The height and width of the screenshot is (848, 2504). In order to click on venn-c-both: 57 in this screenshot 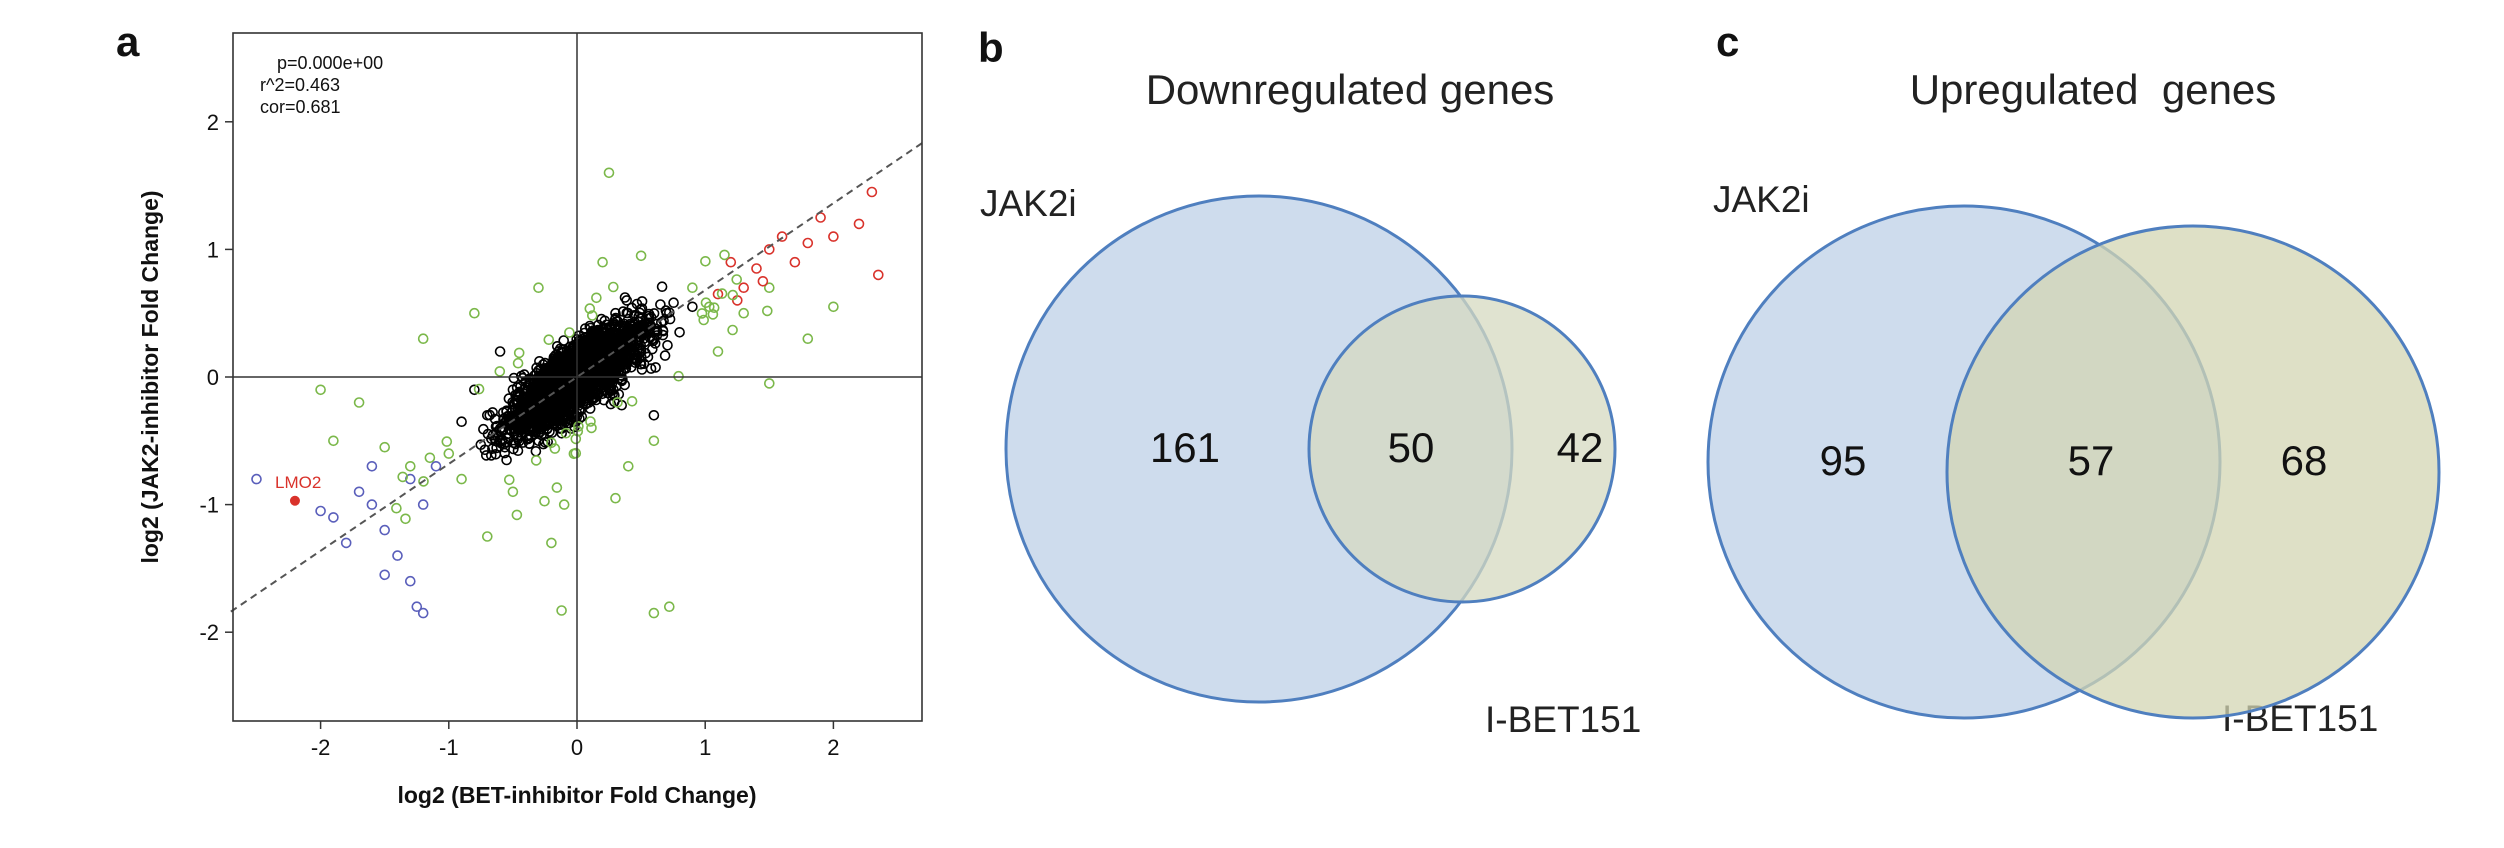, I will do `click(2091, 460)`.